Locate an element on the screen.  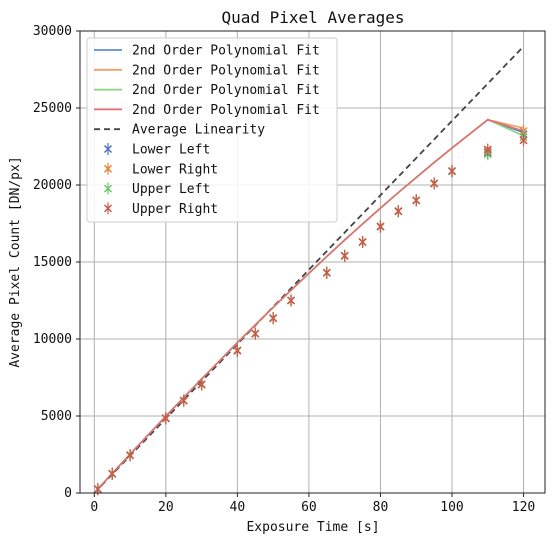
x-tick-label: 100 is located at coordinates (451, 507).